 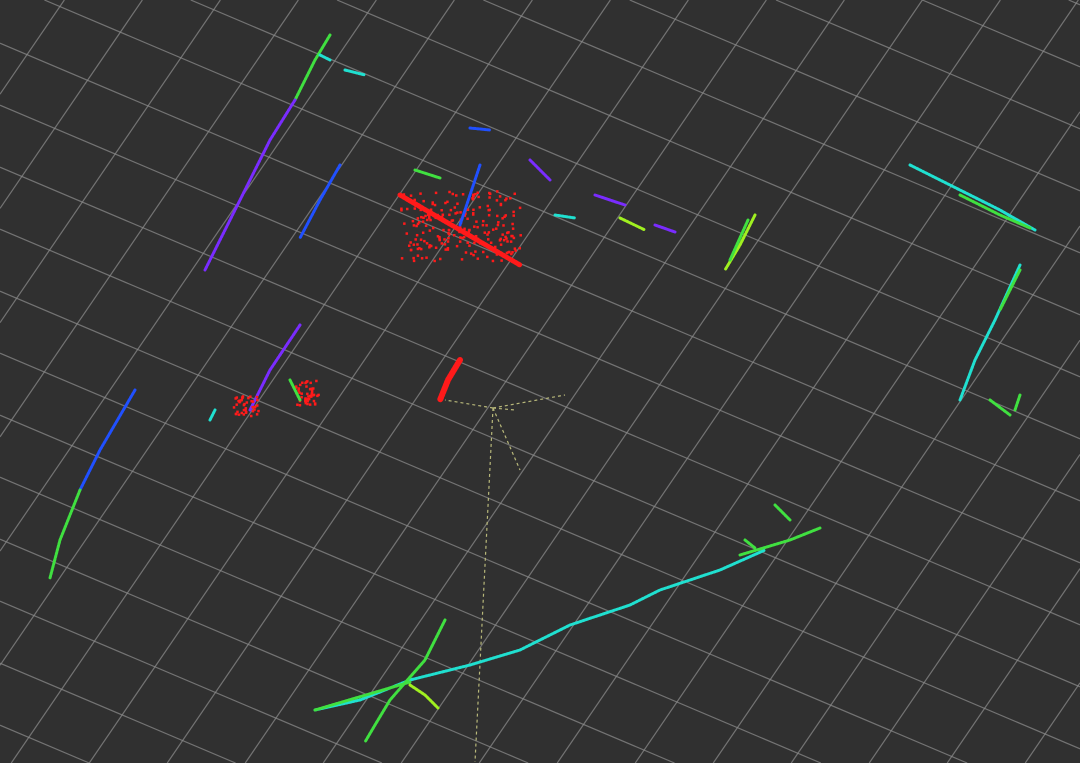 What do you see at coordinates (505, 578) in the screenshot?
I see `sensor-rays` at bounding box center [505, 578].